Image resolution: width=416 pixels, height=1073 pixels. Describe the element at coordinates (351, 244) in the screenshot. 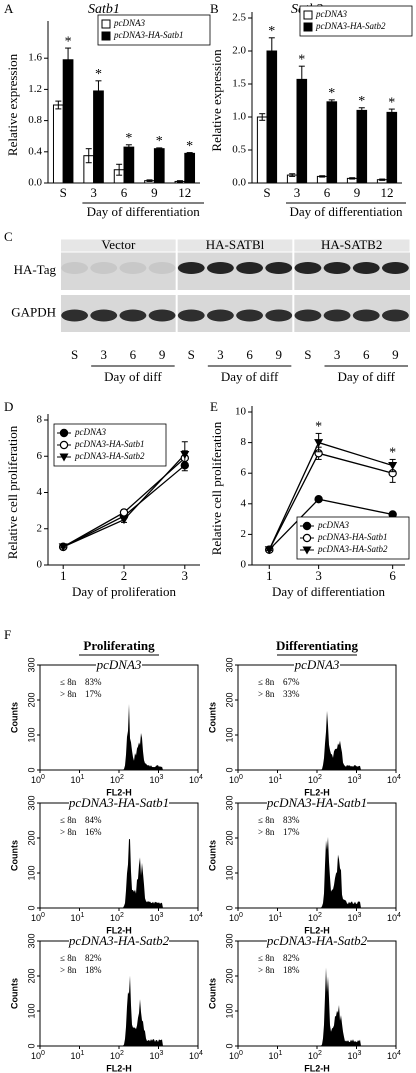

I see `group-label: HA-SATB2` at that location.